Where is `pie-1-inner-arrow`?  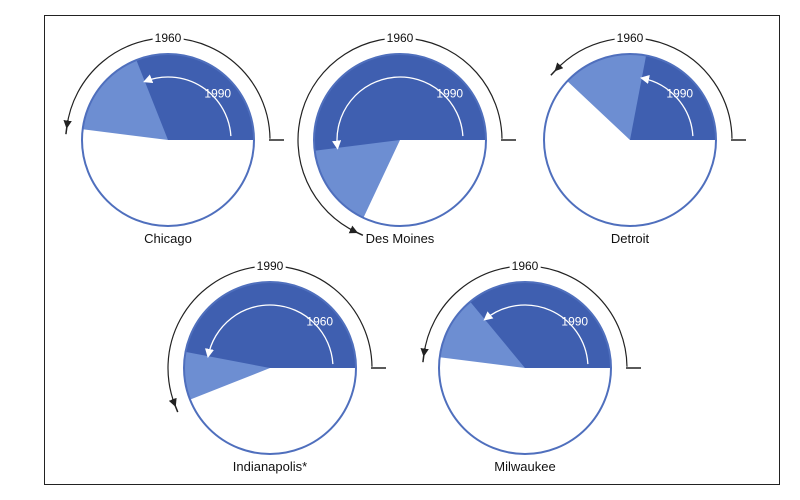
pie-1-inner-arrow is located at coordinates (398, 113).